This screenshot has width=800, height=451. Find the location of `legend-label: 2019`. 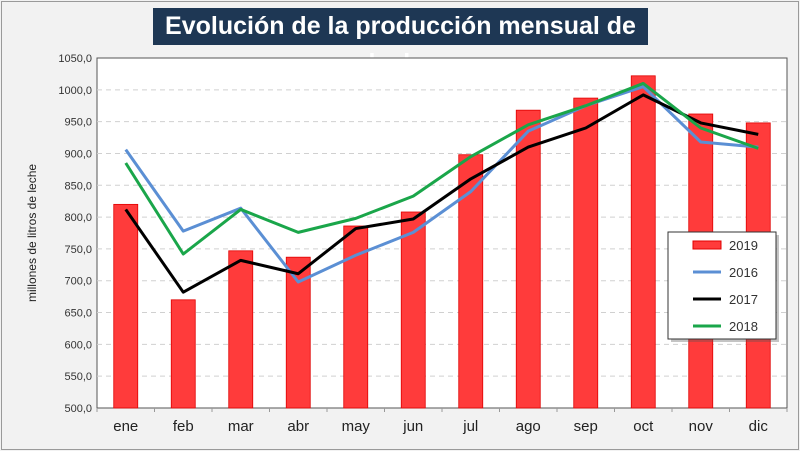

legend-label: 2019 is located at coordinates (743, 245).